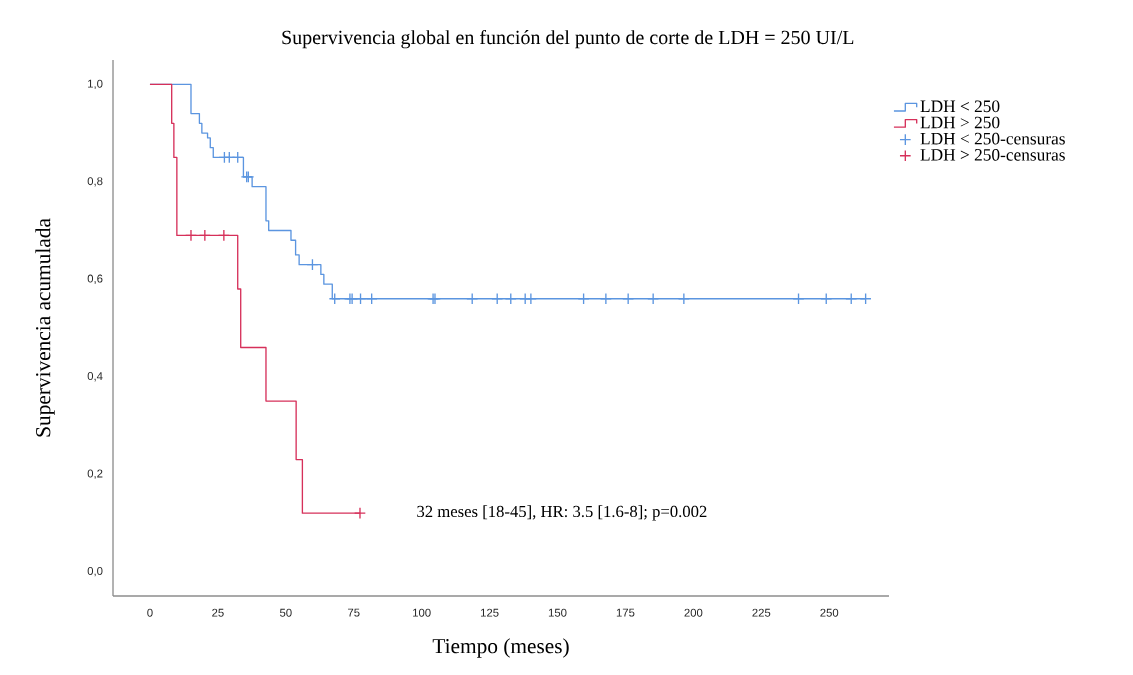 The image size is (1133, 675). Describe the element at coordinates (95, 84) in the screenshot. I see `y-tick-label: 1,0` at that location.